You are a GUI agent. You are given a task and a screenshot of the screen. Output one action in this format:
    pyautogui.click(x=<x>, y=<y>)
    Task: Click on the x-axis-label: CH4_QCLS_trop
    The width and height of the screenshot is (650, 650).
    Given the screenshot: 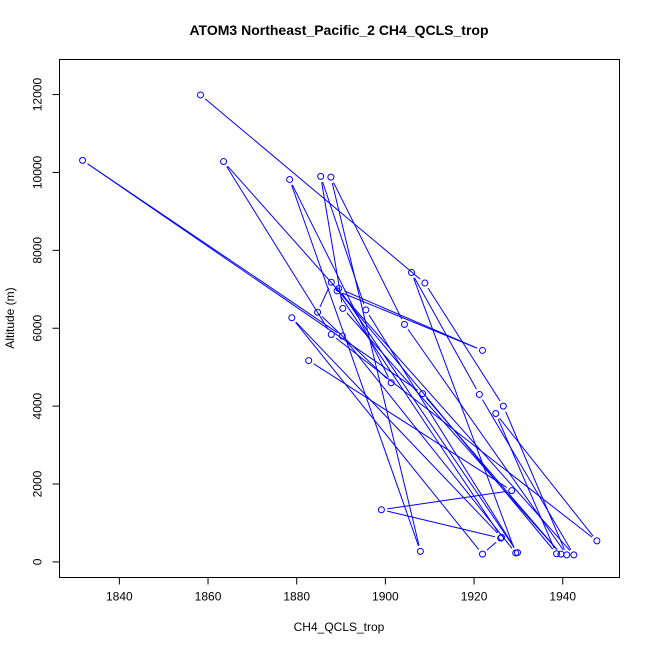 What is the action you would take?
    pyautogui.click(x=339, y=627)
    